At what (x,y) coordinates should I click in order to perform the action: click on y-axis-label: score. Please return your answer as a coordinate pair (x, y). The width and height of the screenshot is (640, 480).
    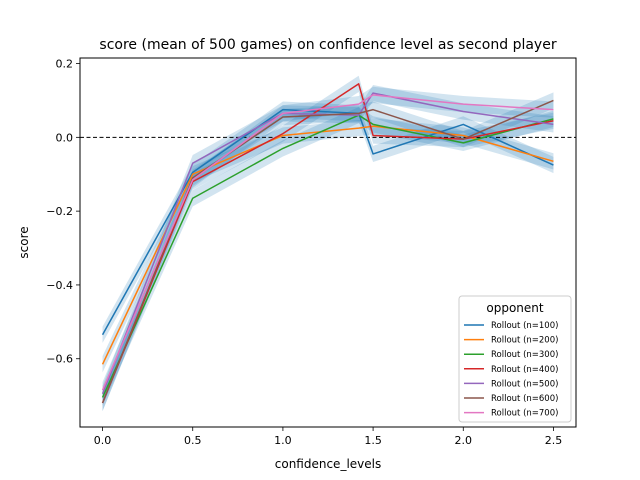
    Looking at the image, I should click on (24, 242).